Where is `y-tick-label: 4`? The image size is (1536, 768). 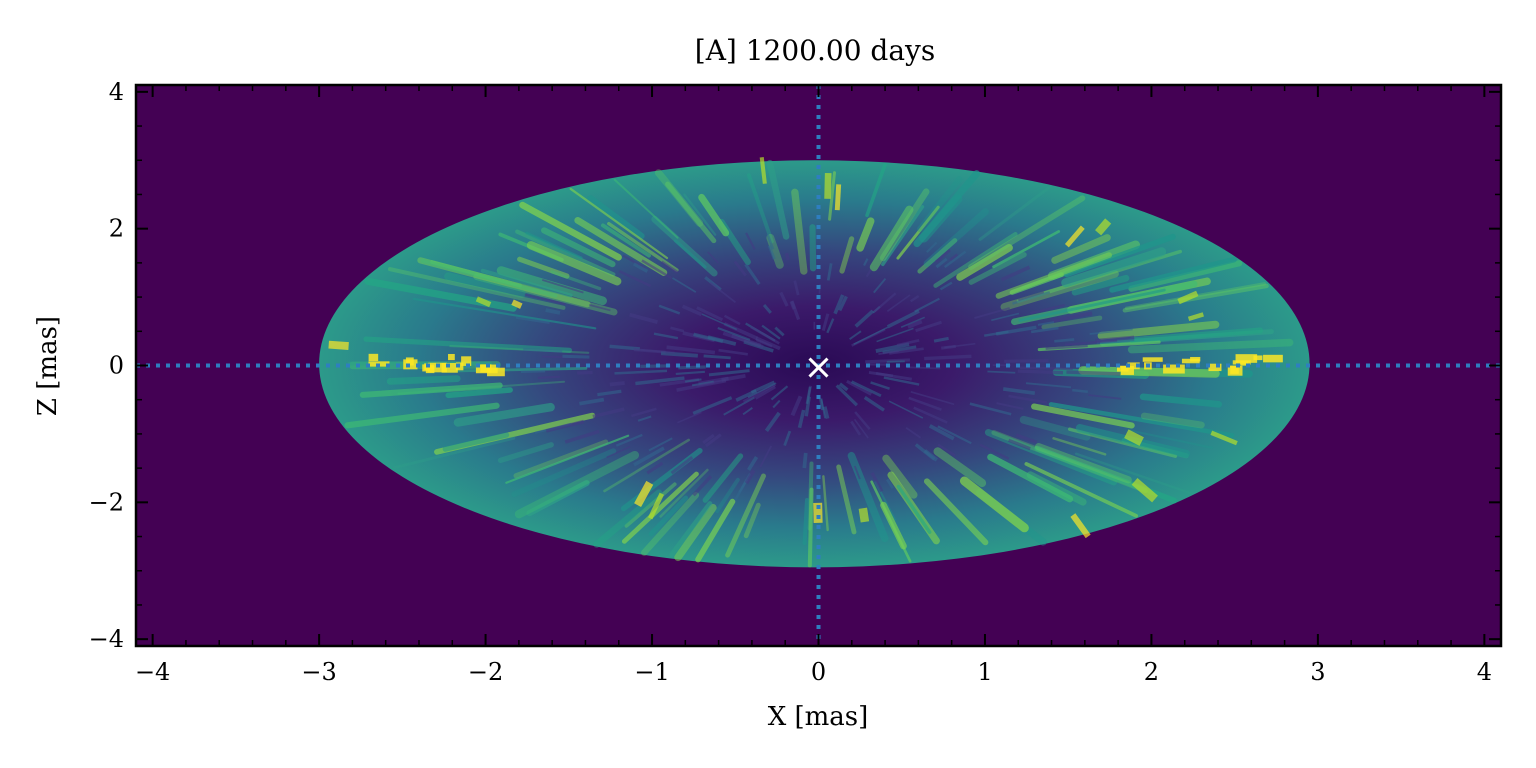 y-tick-label: 4 is located at coordinates (116, 92).